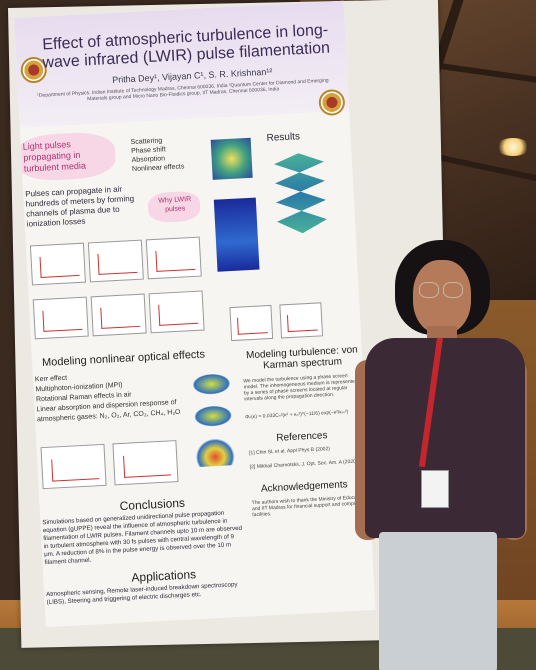 This screenshot has width=536, height=670. Describe the element at coordinates (236, 234) in the screenshot. I see `beam-propagation-image` at that location.